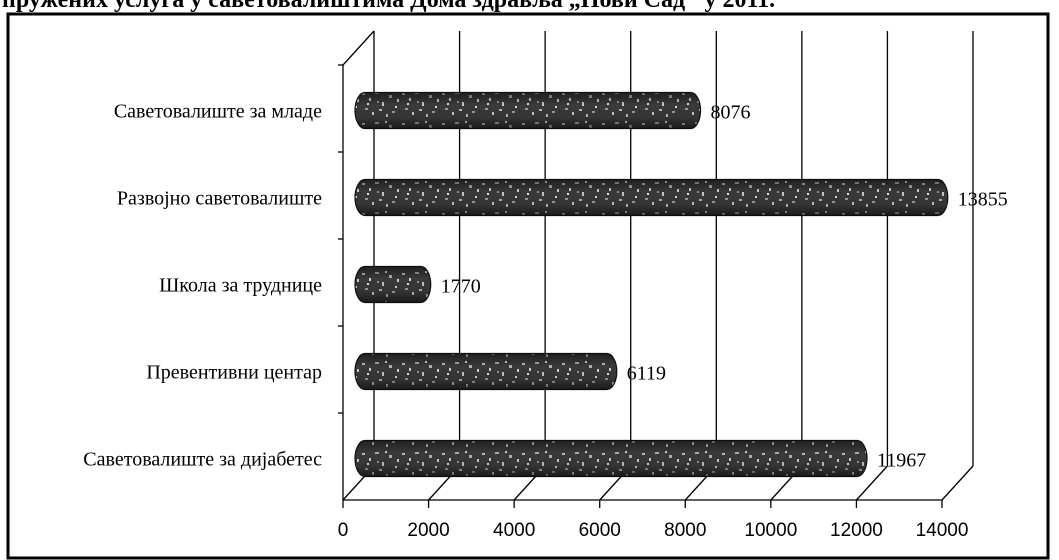 The width and height of the screenshot is (1059, 560). What do you see at coordinates (983, 200) in the screenshot?
I see `value-label-1: 13855` at bounding box center [983, 200].